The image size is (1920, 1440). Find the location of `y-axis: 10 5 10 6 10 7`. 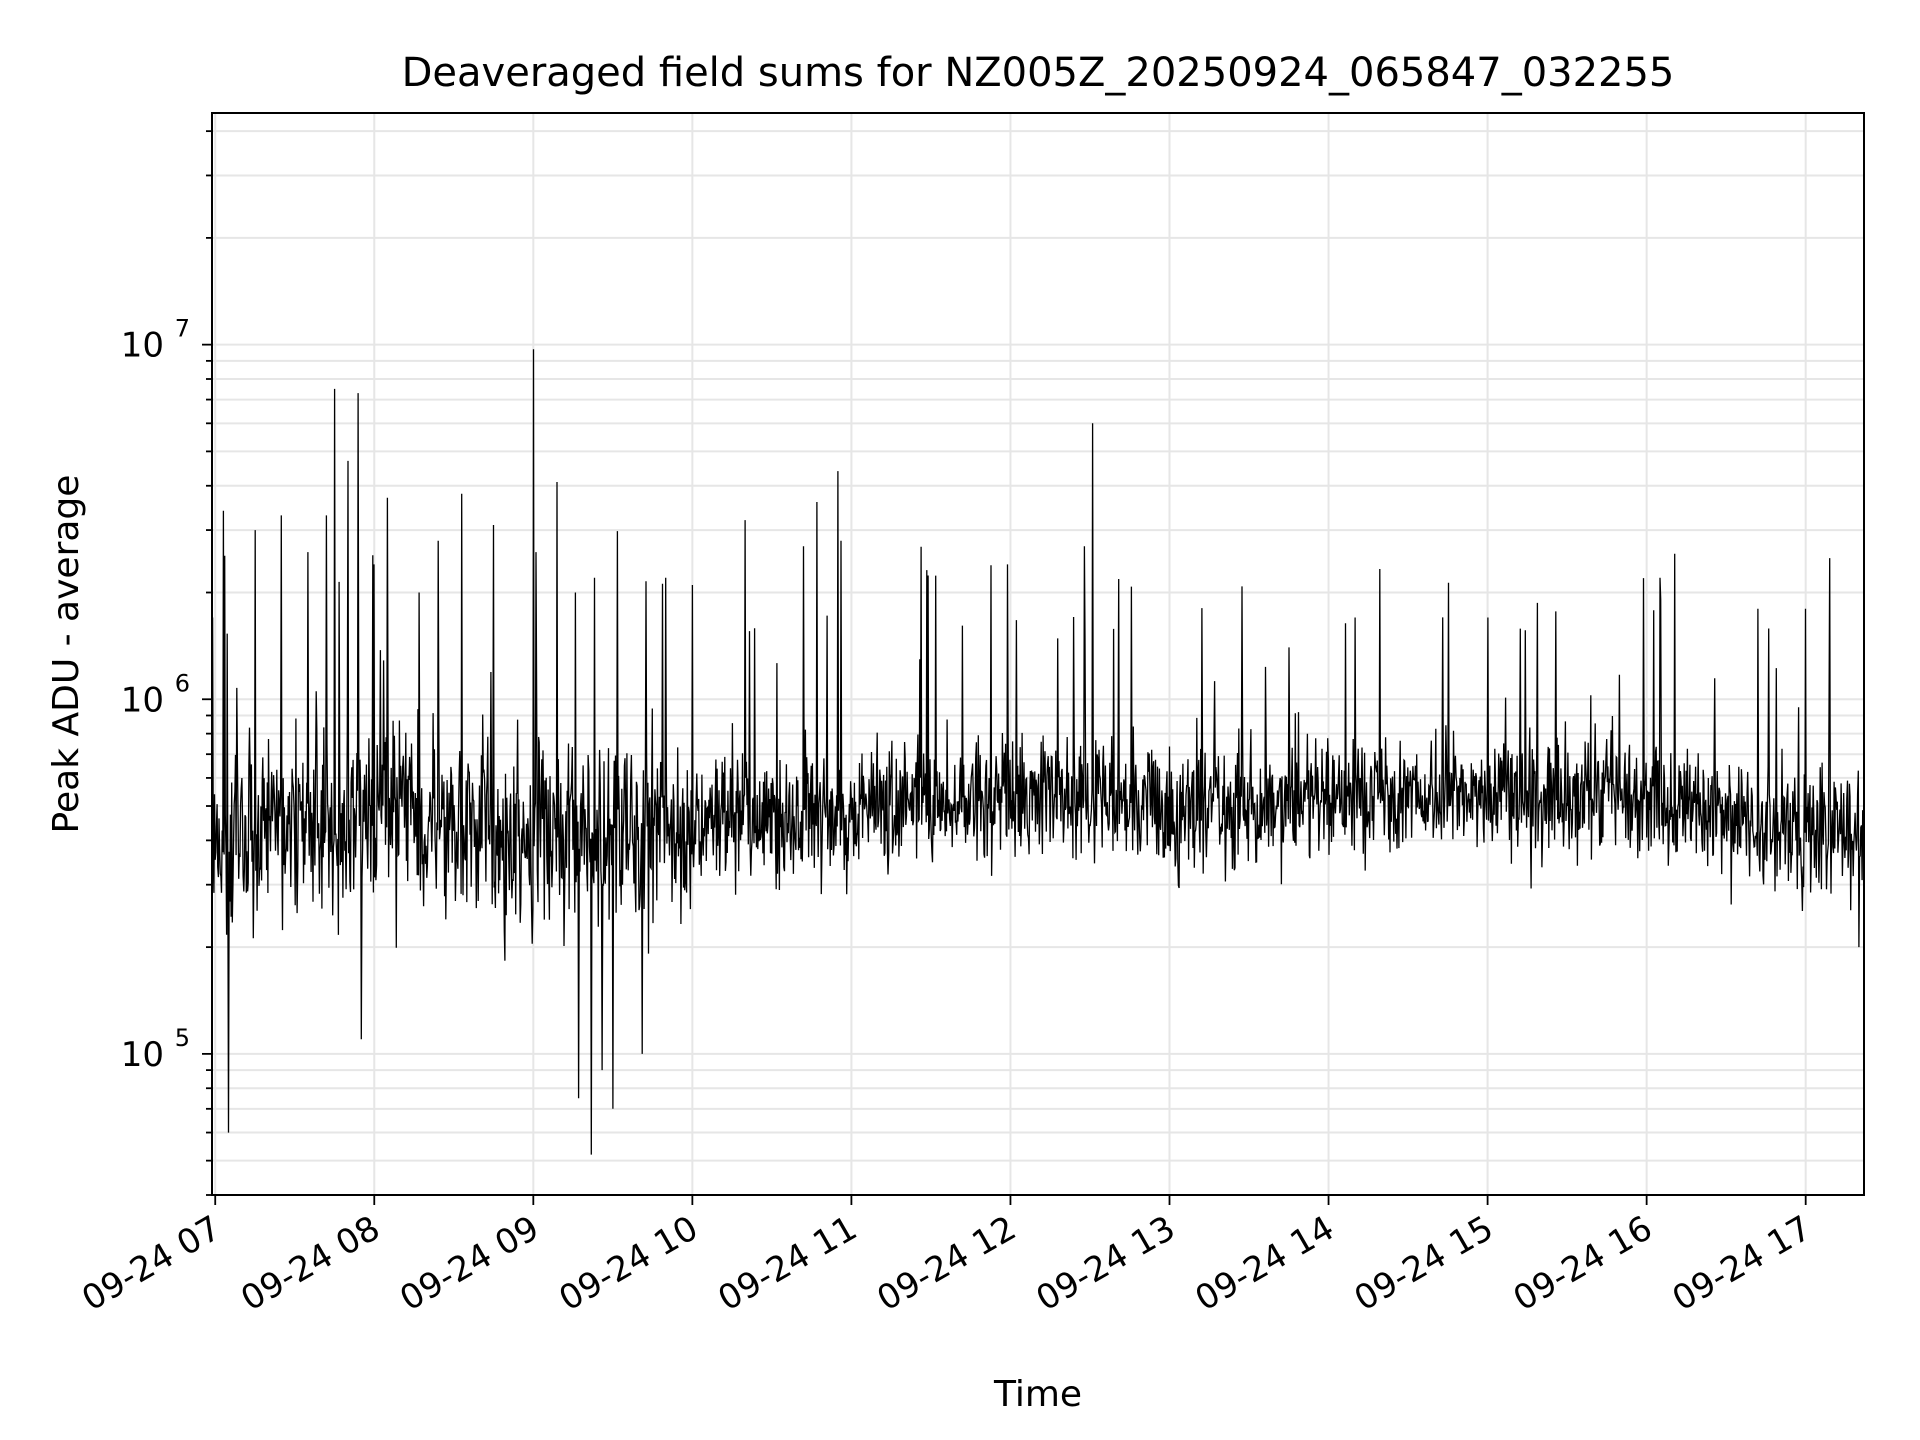

y-axis: 10 5 10 6 10 7 is located at coordinates (166, 663).